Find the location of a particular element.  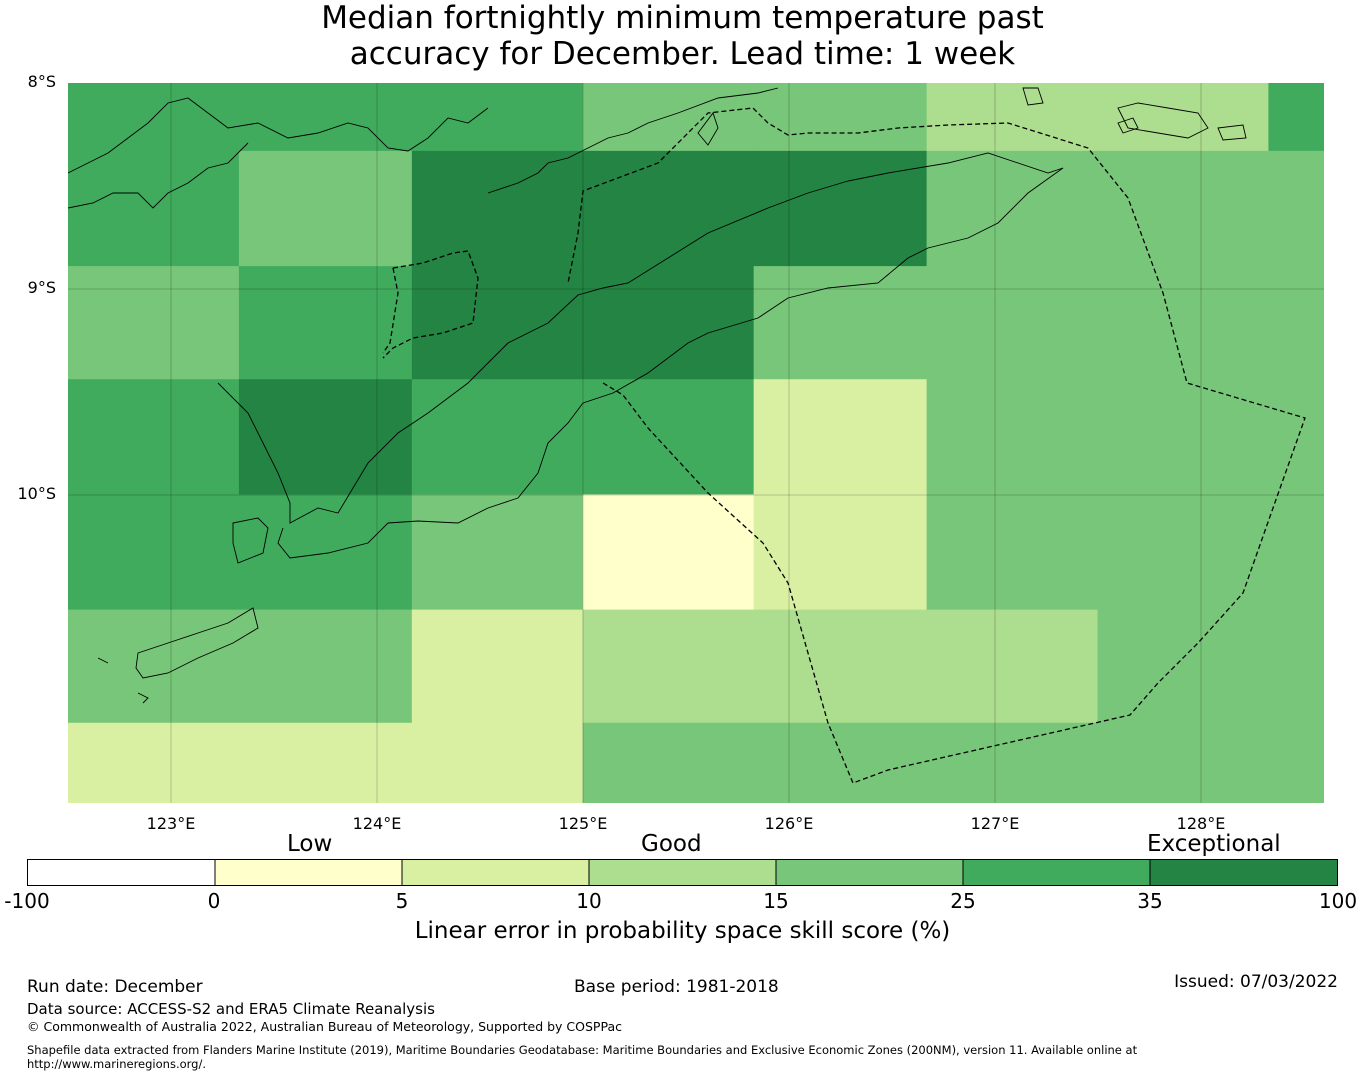

tick-label: 10 is located at coordinates (589, 901).